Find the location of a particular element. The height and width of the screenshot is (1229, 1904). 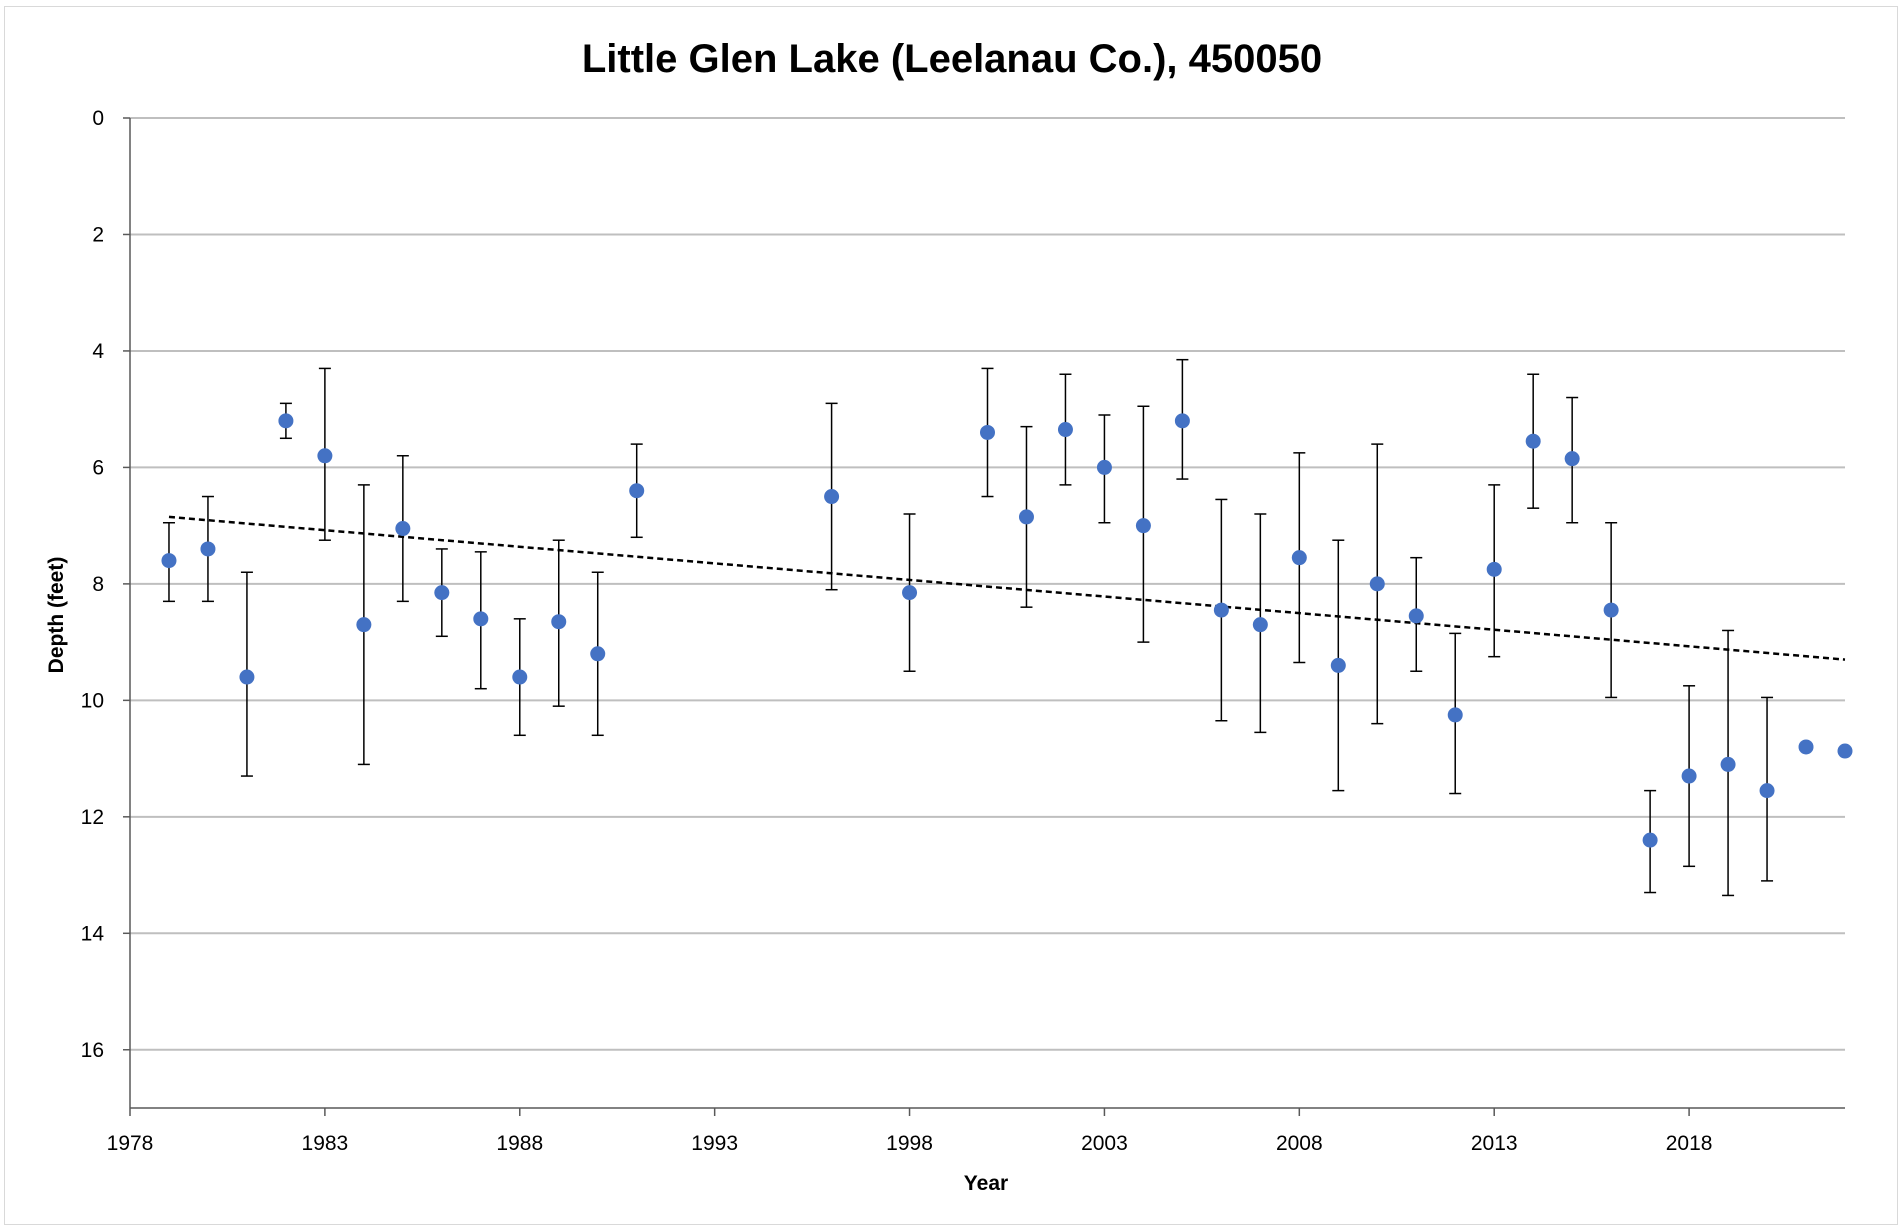

x-tick-label: 1978 is located at coordinates (130, 1143).